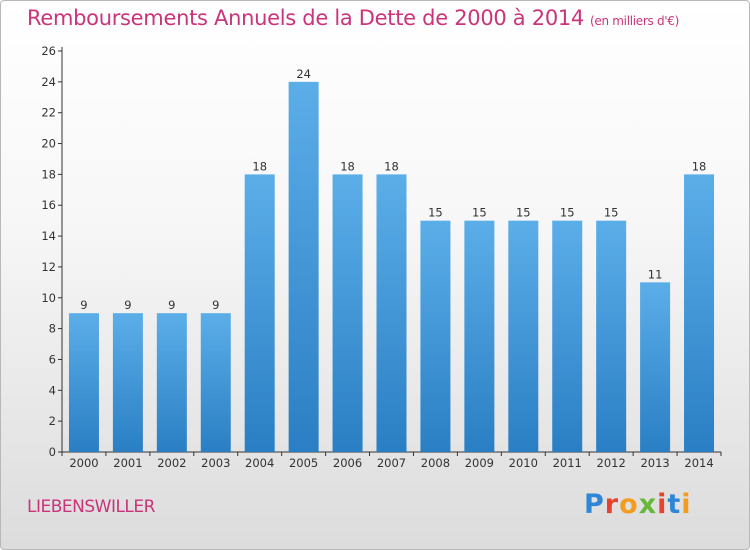 Image resolution: width=750 pixels, height=550 pixels. Describe the element at coordinates (48, 298) in the screenshot. I see `y-tick-label: 10` at that location.